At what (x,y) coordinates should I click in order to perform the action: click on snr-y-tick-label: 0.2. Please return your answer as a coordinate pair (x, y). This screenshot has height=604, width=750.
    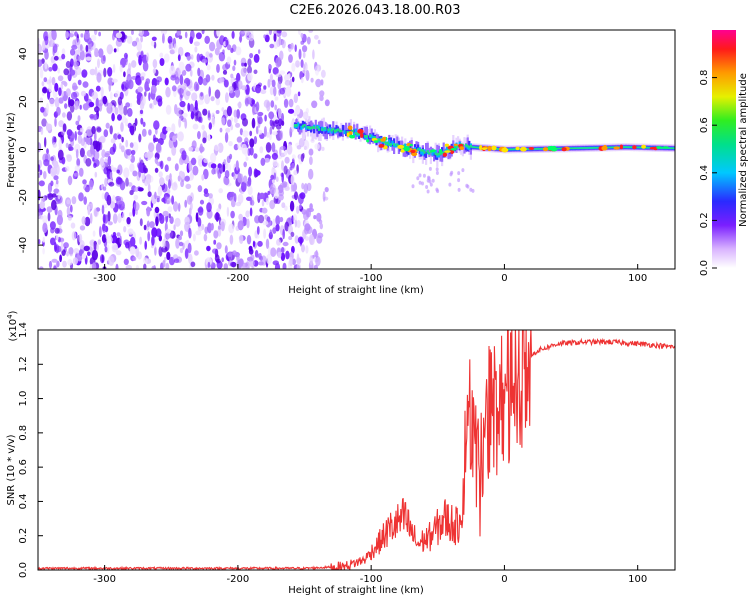
    Looking at the image, I should click on (23, 536).